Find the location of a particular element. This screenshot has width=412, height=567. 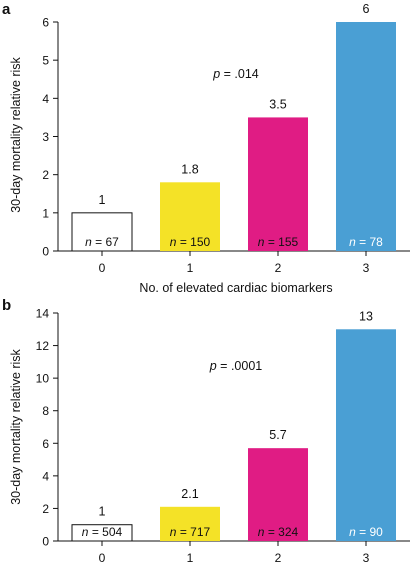

panel-a-label: a is located at coordinates (6, 9).